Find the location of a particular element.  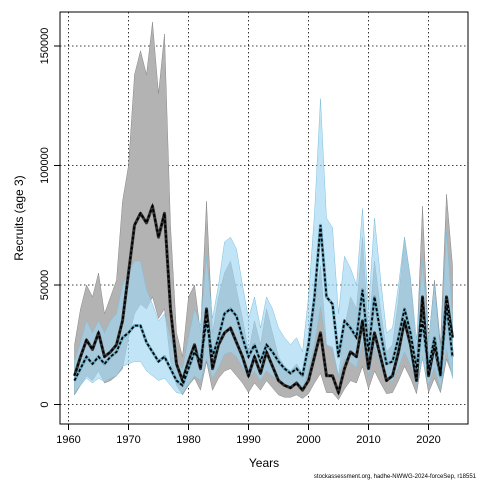

x-tick-label: 2000 is located at coordinates (308, 440).